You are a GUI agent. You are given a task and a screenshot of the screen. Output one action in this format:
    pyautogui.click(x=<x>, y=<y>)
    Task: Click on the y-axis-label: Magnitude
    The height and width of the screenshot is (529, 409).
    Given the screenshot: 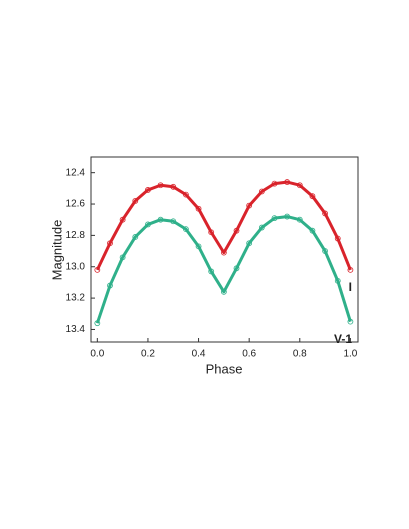 What is the action you would take?
    pyautogui.click(x=56, y=250)
    